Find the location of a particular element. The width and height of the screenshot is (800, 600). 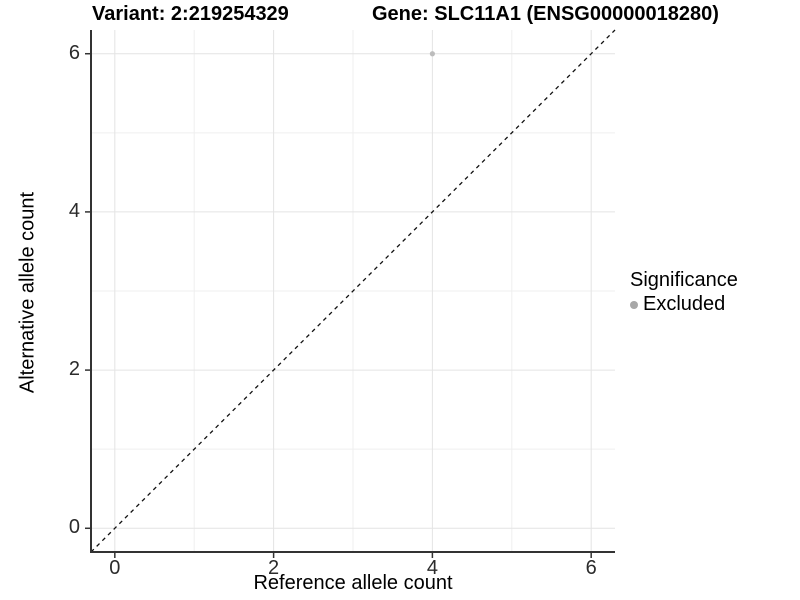

y-tick-label: 2 is located at coordinates (74, 369).